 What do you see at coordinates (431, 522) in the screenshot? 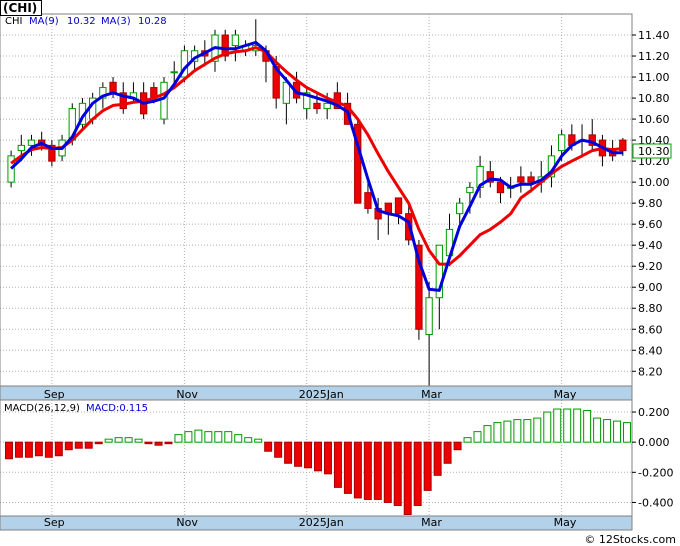
I see `macd-x-label: Mar` at bounding box center [431, 522].